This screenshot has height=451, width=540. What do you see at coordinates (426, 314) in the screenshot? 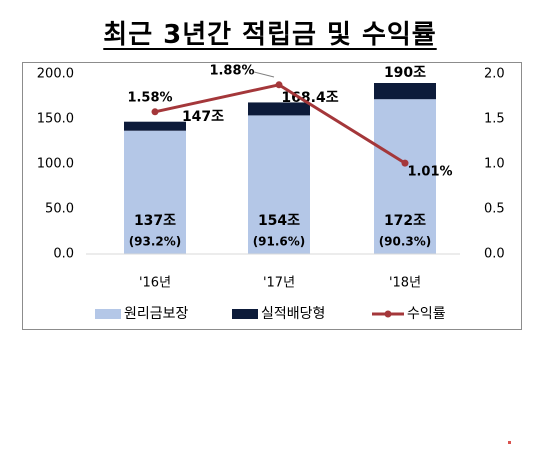
I see `legend-label-yield: 수익률` at bounding box center [426, 314].